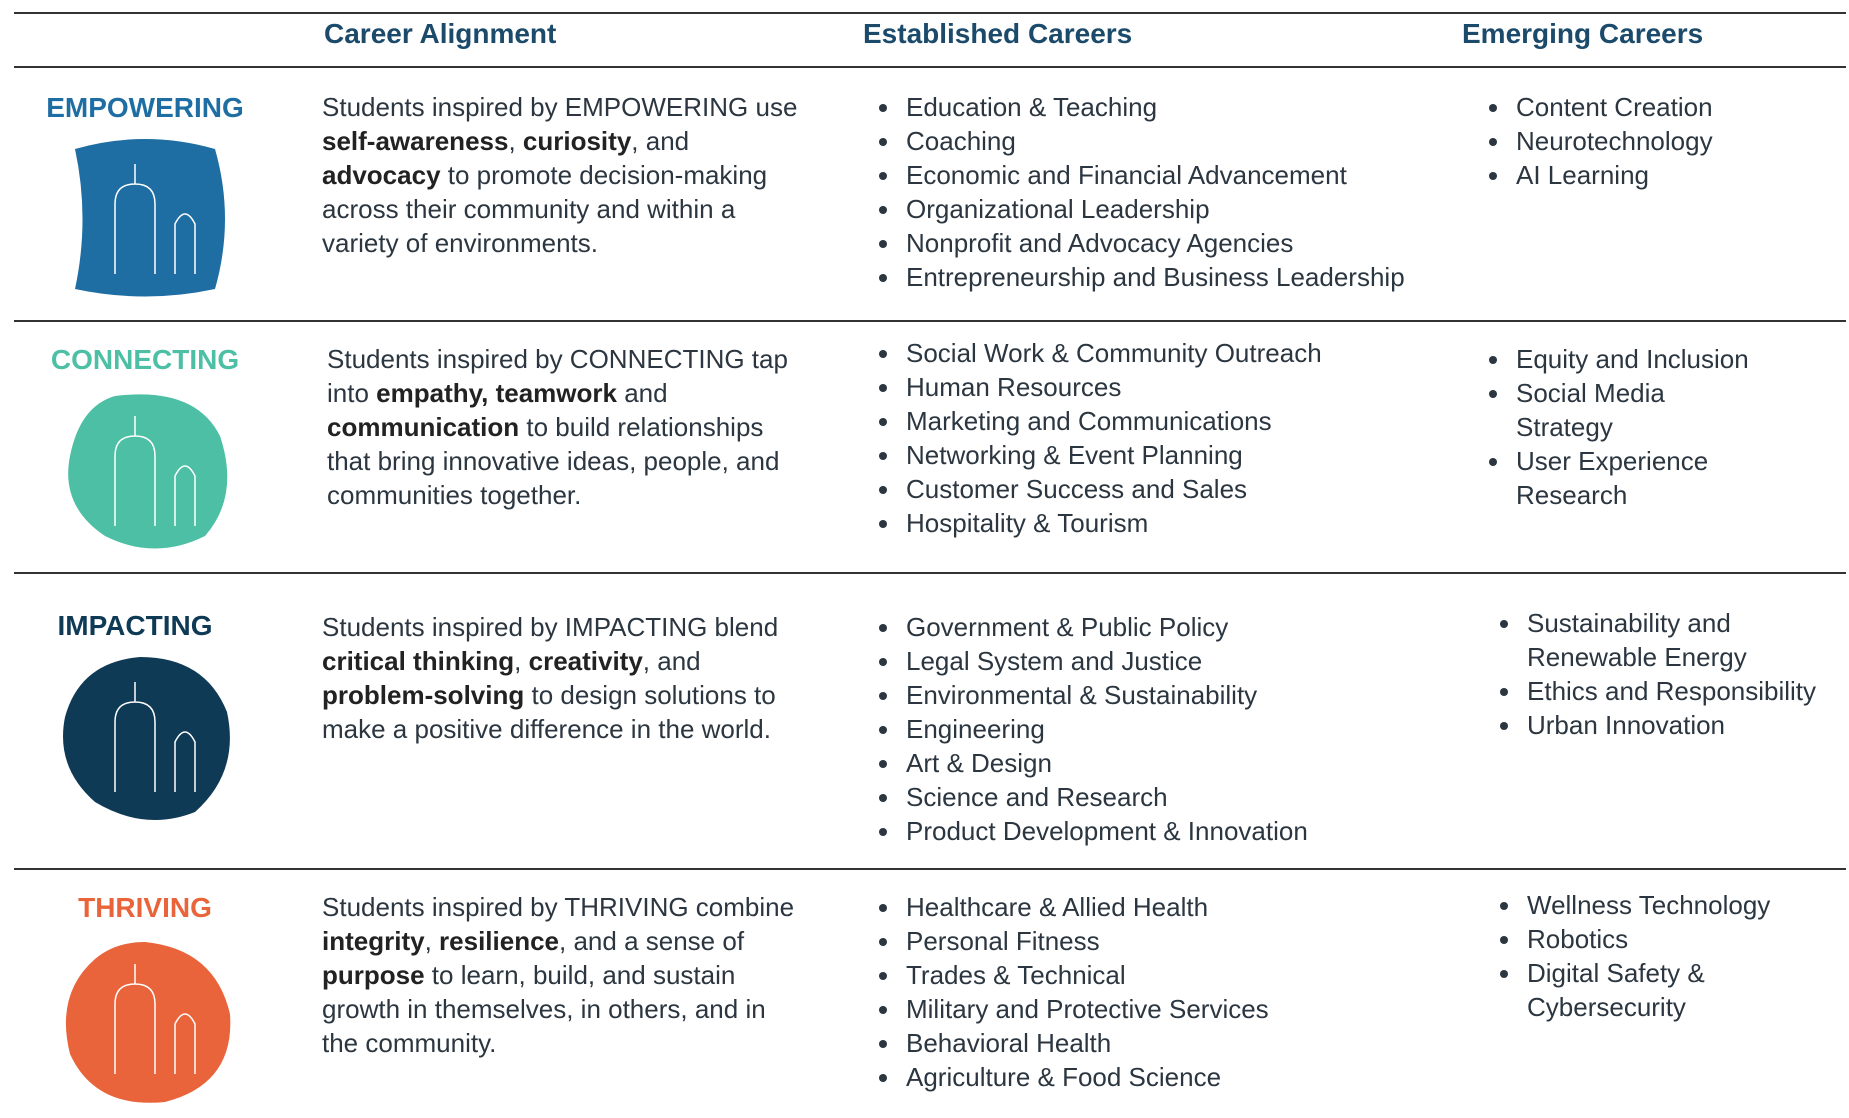 The width and height of the screenshot is (1849, 1118). Describe the element at coordinates (1202, 729) in the screenshot. I see `established-career: Engineering` at that location.